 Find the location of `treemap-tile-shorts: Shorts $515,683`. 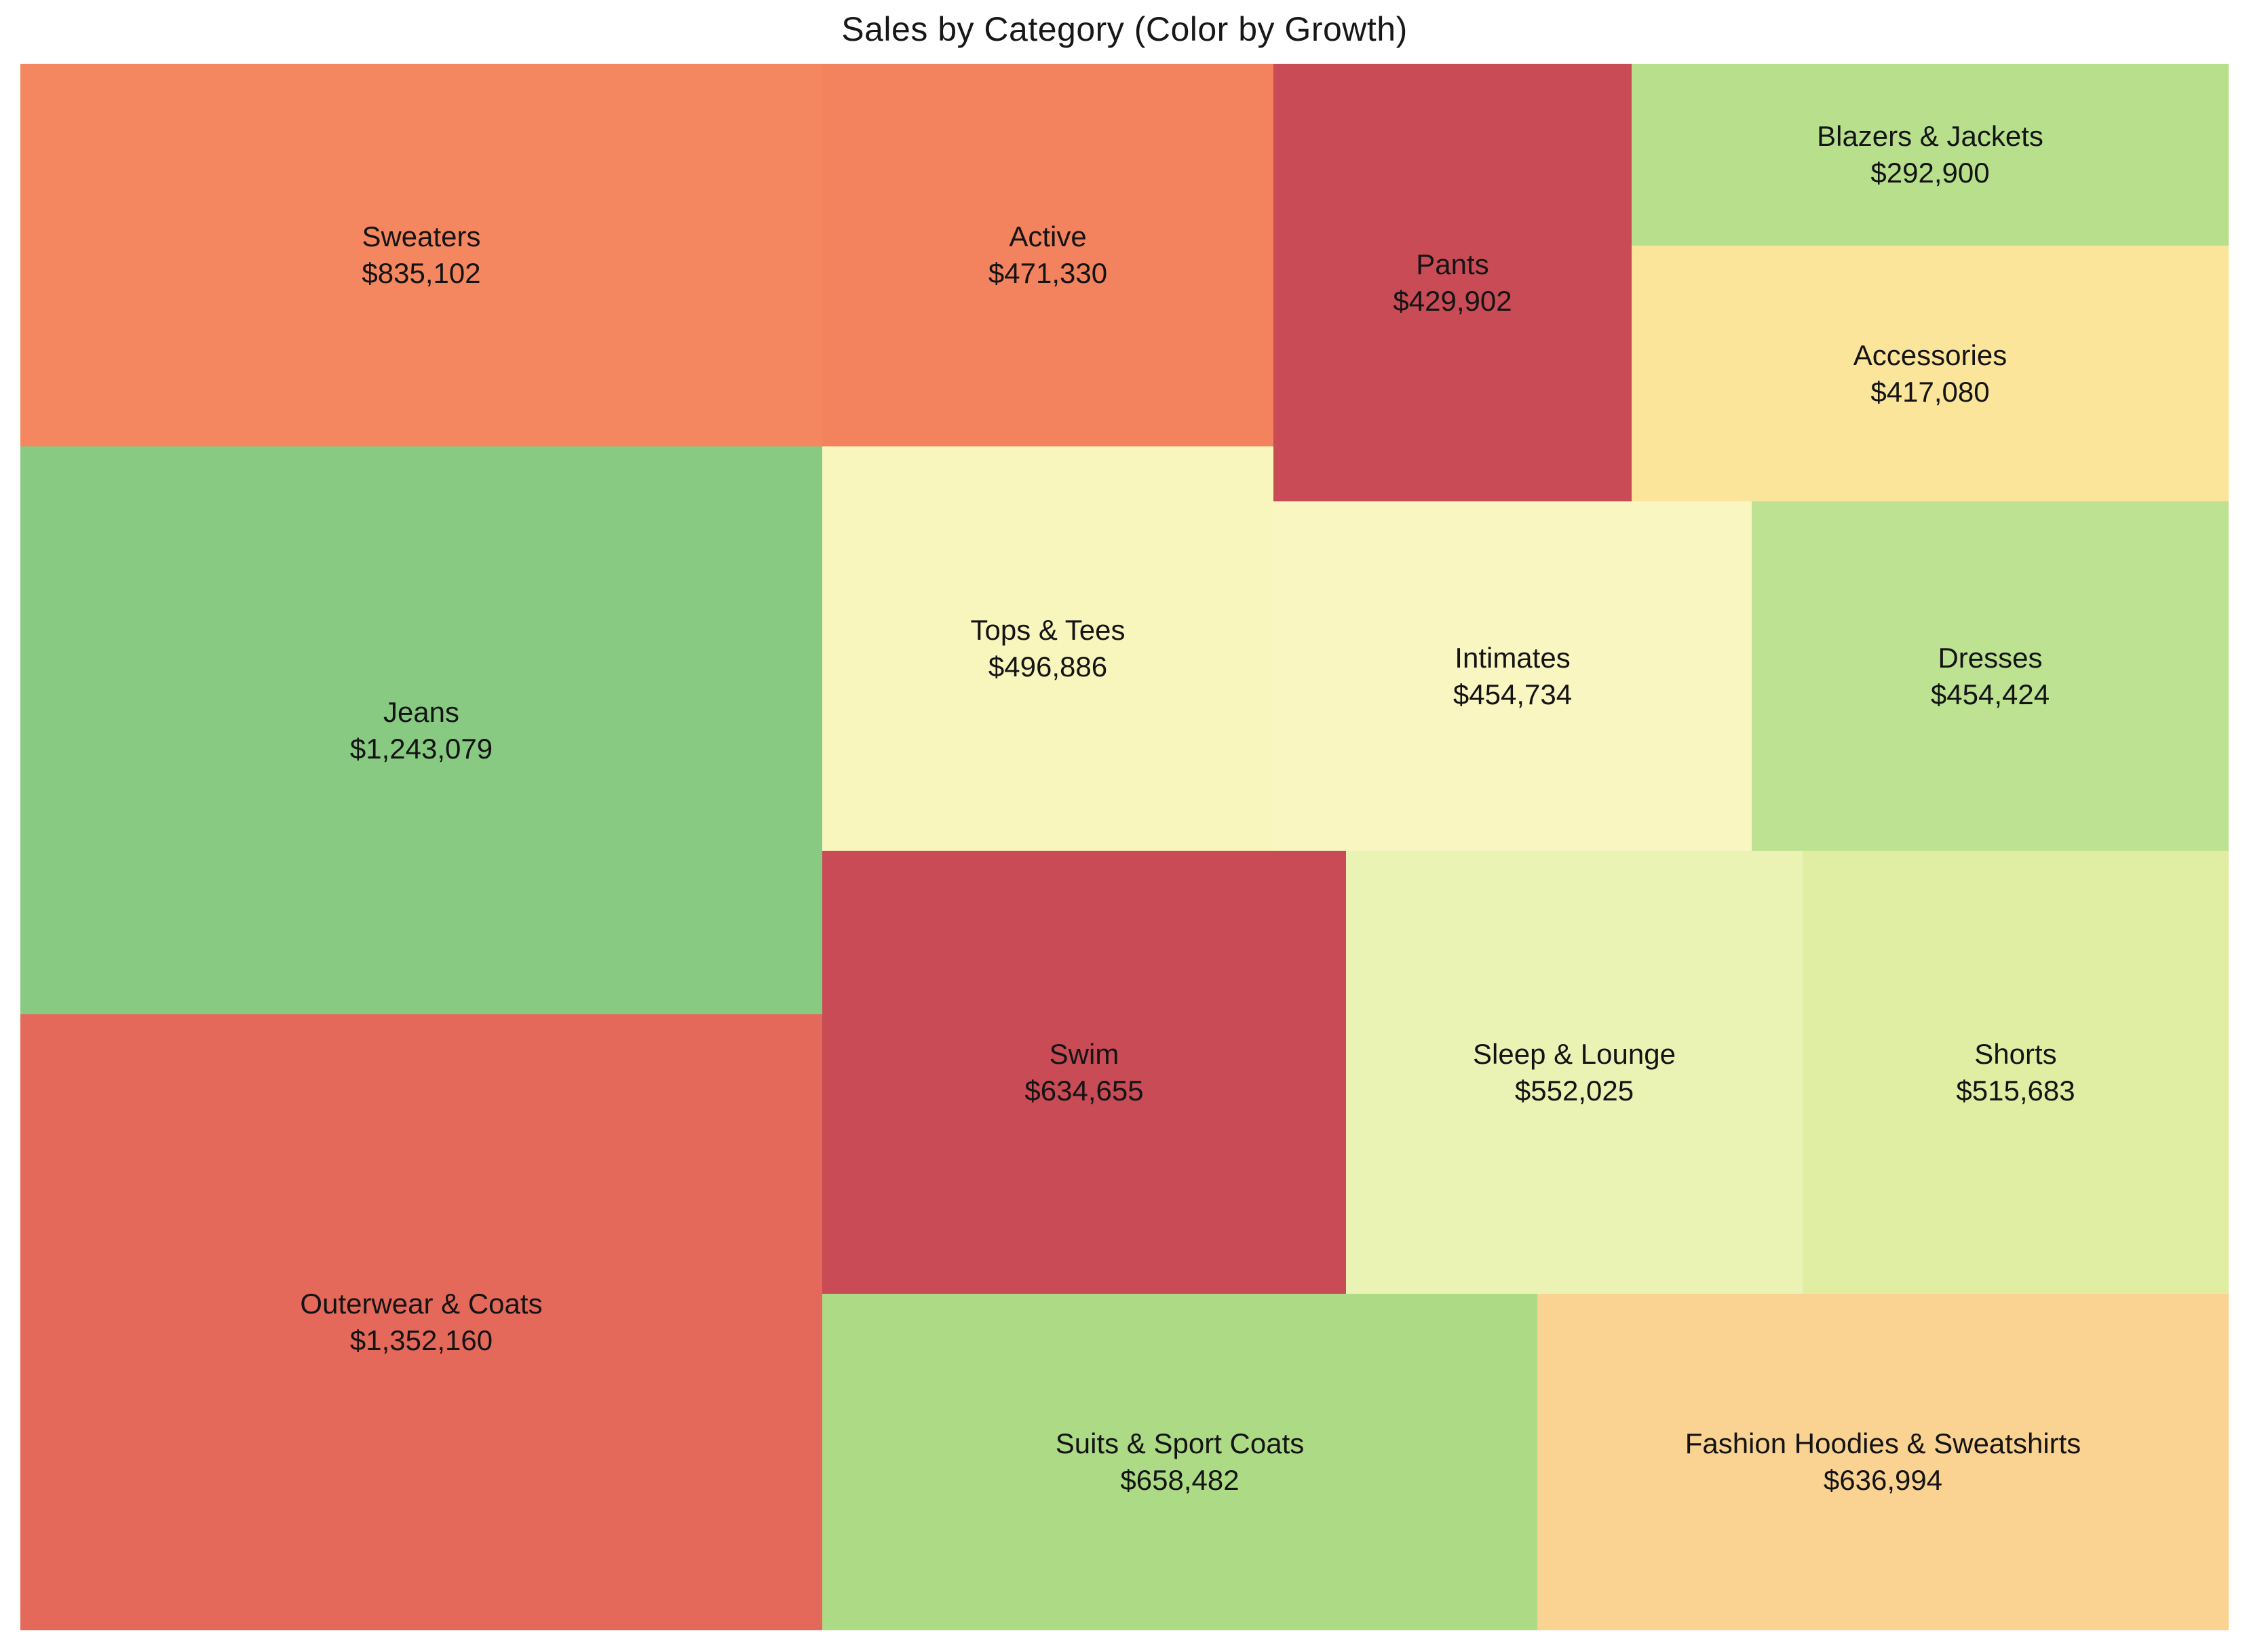

treemap-tile-shorts: Shorts $515,683 is located at coordinates (2016, 1072).